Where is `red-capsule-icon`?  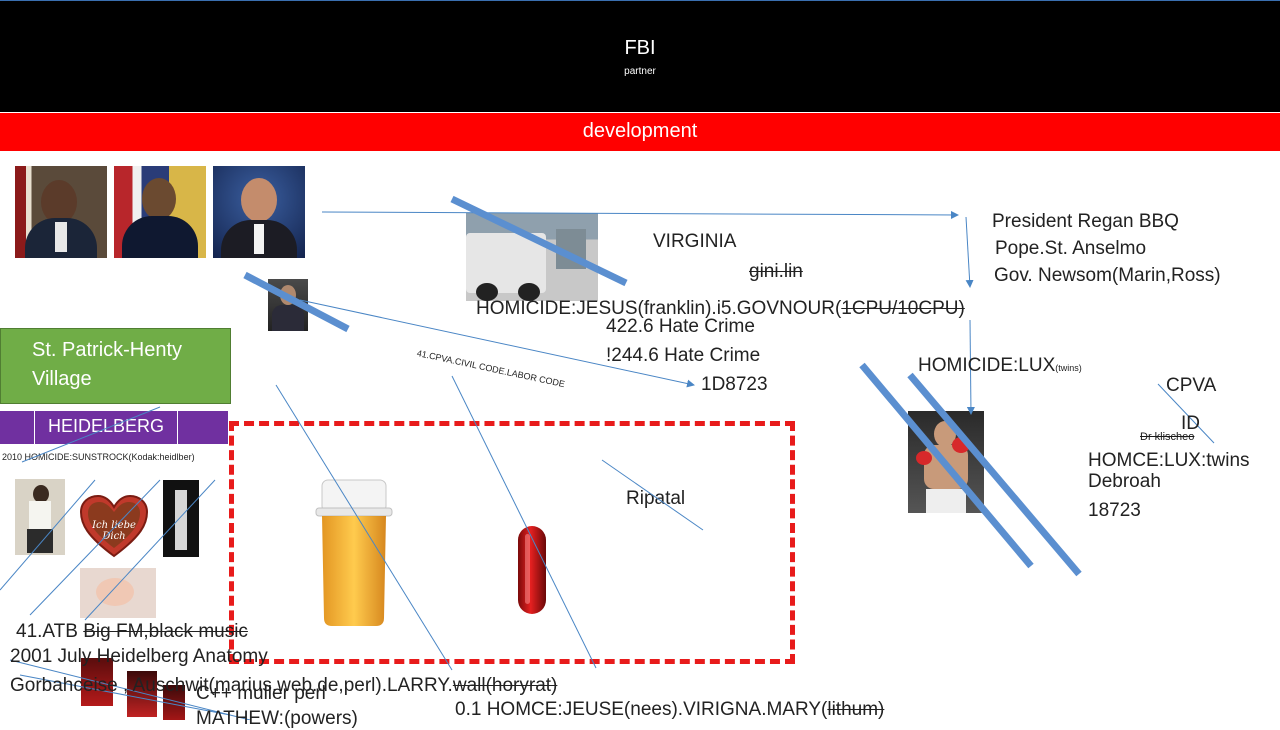 red-capsule-icon is located at coordinates (532, 570).